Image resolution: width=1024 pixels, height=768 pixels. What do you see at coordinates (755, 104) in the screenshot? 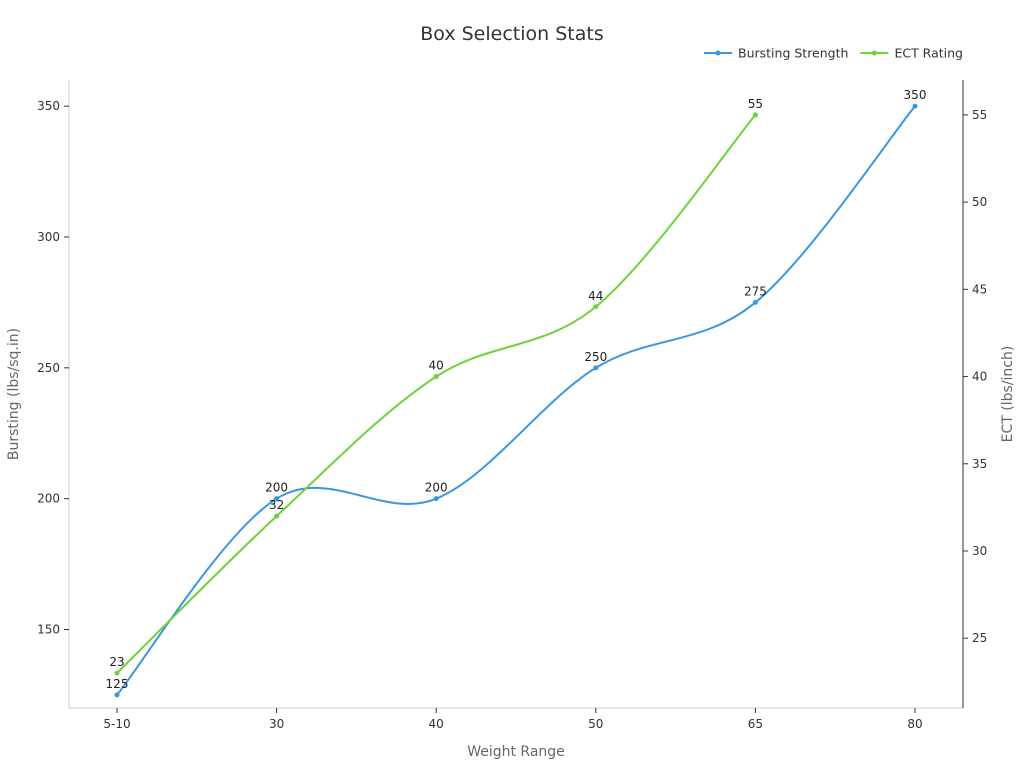
I see `ect-rating-data-label: 55` at bounding box center [755, 104].